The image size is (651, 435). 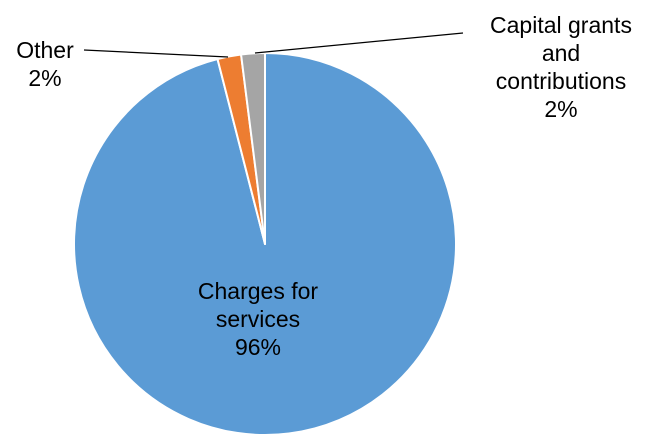 What do you see at coordinates (359, 43) in the screenshot?
I see `leader-line-capital-grants-and-contributions` at bounding box center [359, 43].